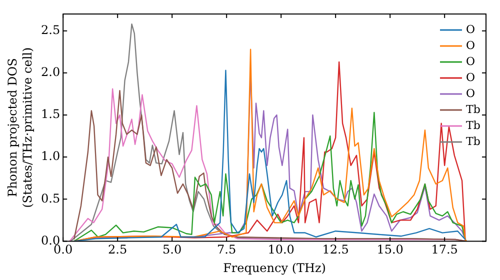  I want to click on x-axis-title: Frequency (THz), so click(274, 267).